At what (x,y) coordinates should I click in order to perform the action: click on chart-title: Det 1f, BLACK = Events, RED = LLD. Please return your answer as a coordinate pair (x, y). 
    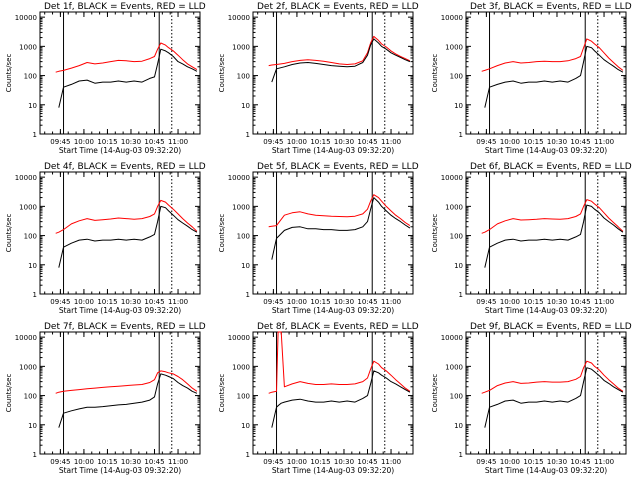
    Looking at the image, I should click on (125, 7).